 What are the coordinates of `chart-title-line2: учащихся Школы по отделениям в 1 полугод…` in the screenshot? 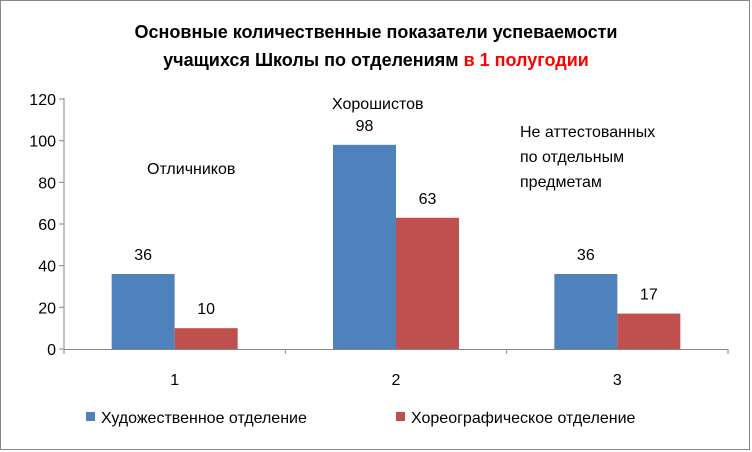 It's located at (376, 60).